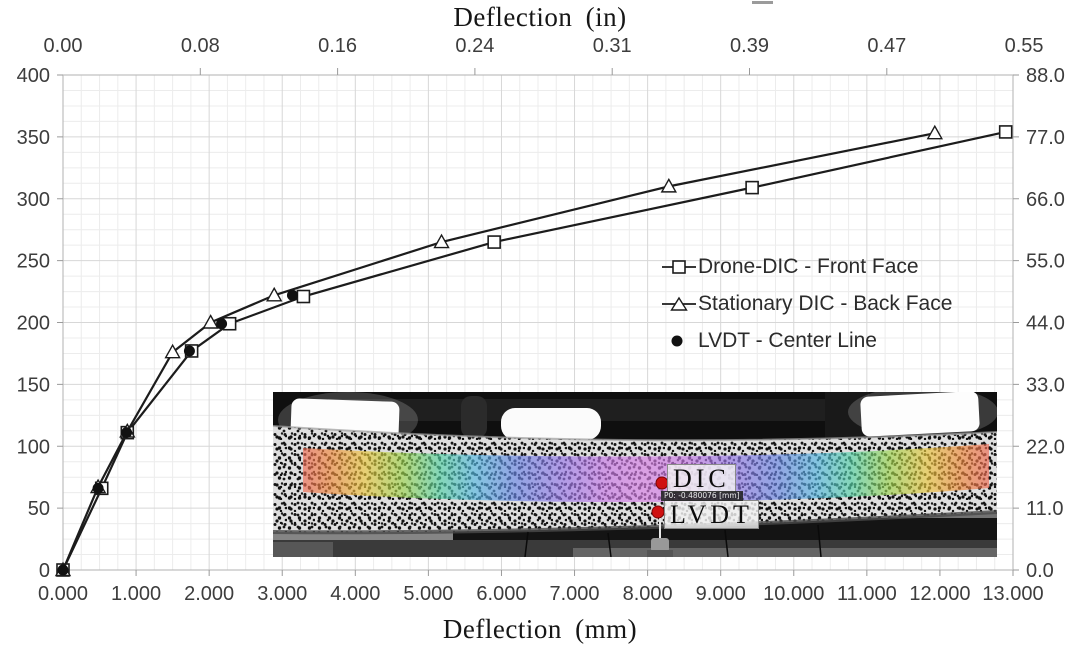 This screenshot has width=1080, height=656. Describe the element at coordinates (33, 447) in the screenshot. I see `left-tick-label: 100` at that location.